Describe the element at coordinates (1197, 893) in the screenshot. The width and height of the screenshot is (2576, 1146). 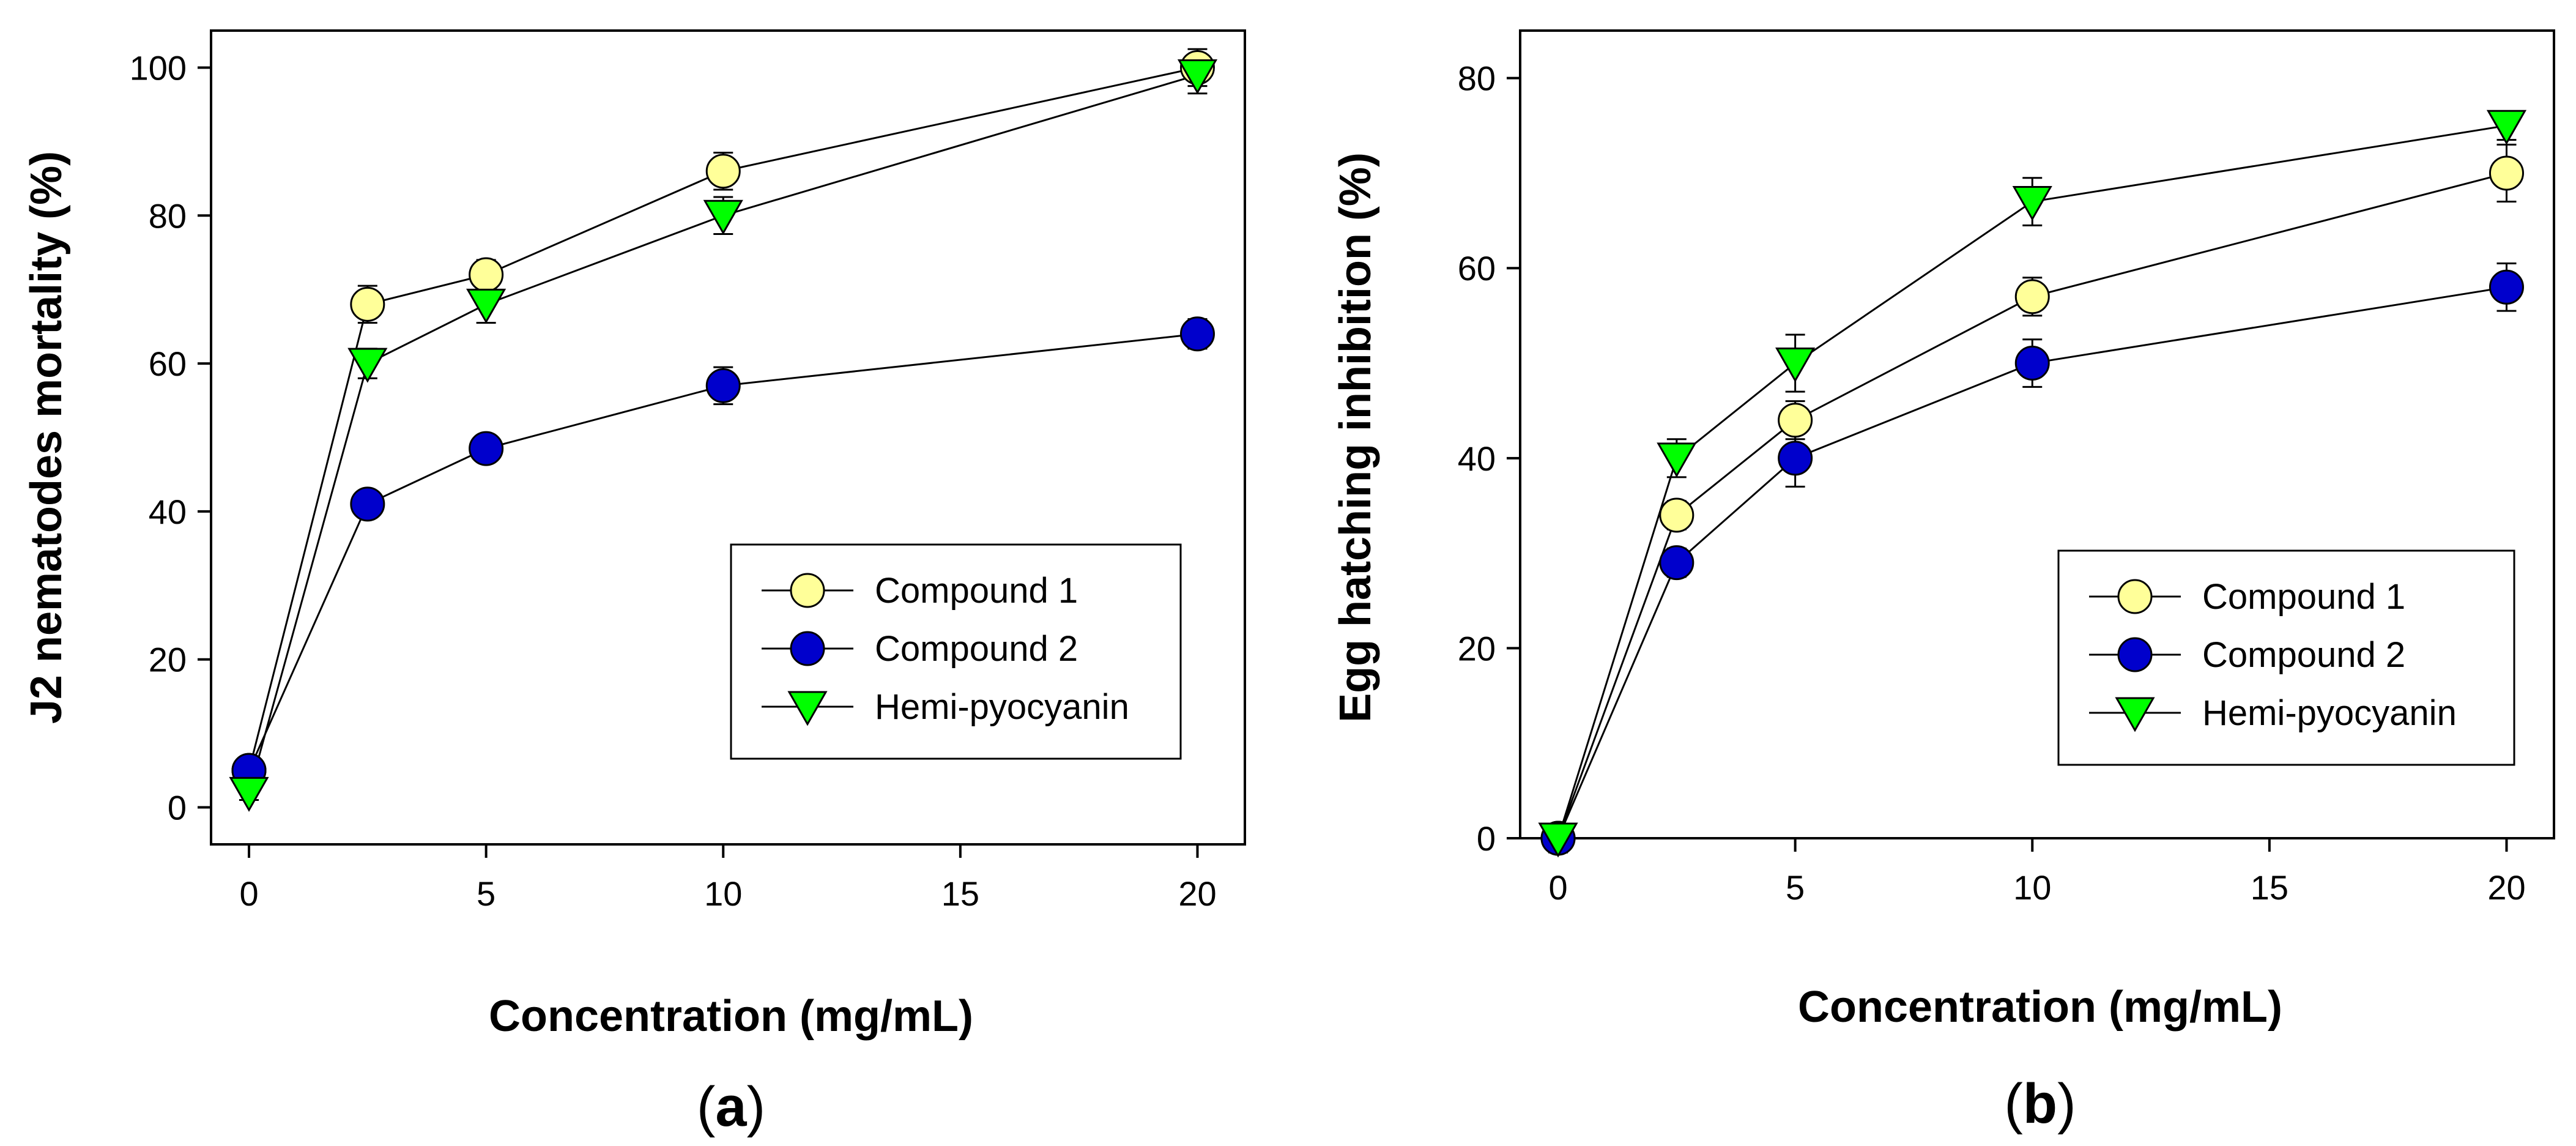
I see `x-tick-label-a-20: 20` at that location.